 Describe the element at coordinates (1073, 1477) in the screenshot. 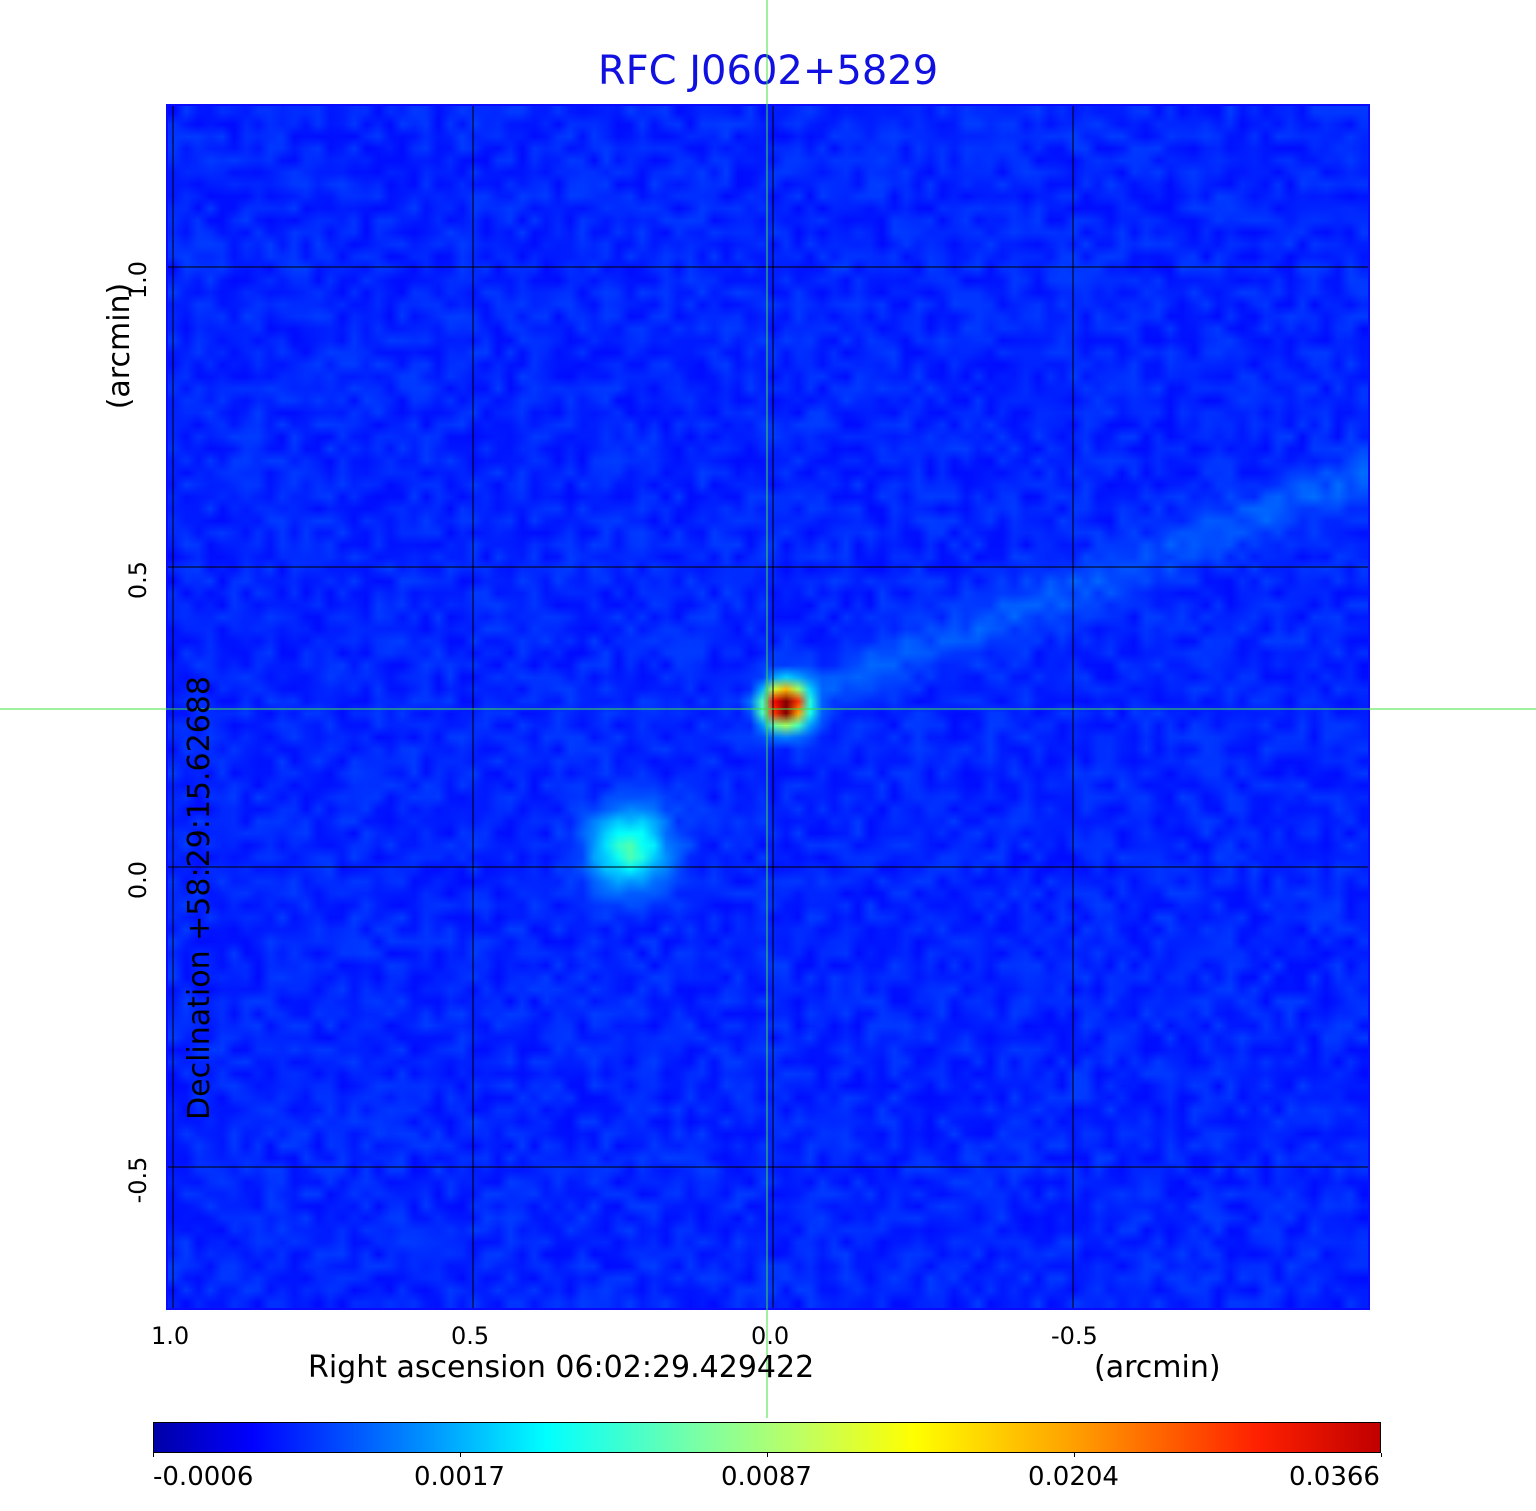

I see `colorbar-tick-label: 0.0204` at that location.